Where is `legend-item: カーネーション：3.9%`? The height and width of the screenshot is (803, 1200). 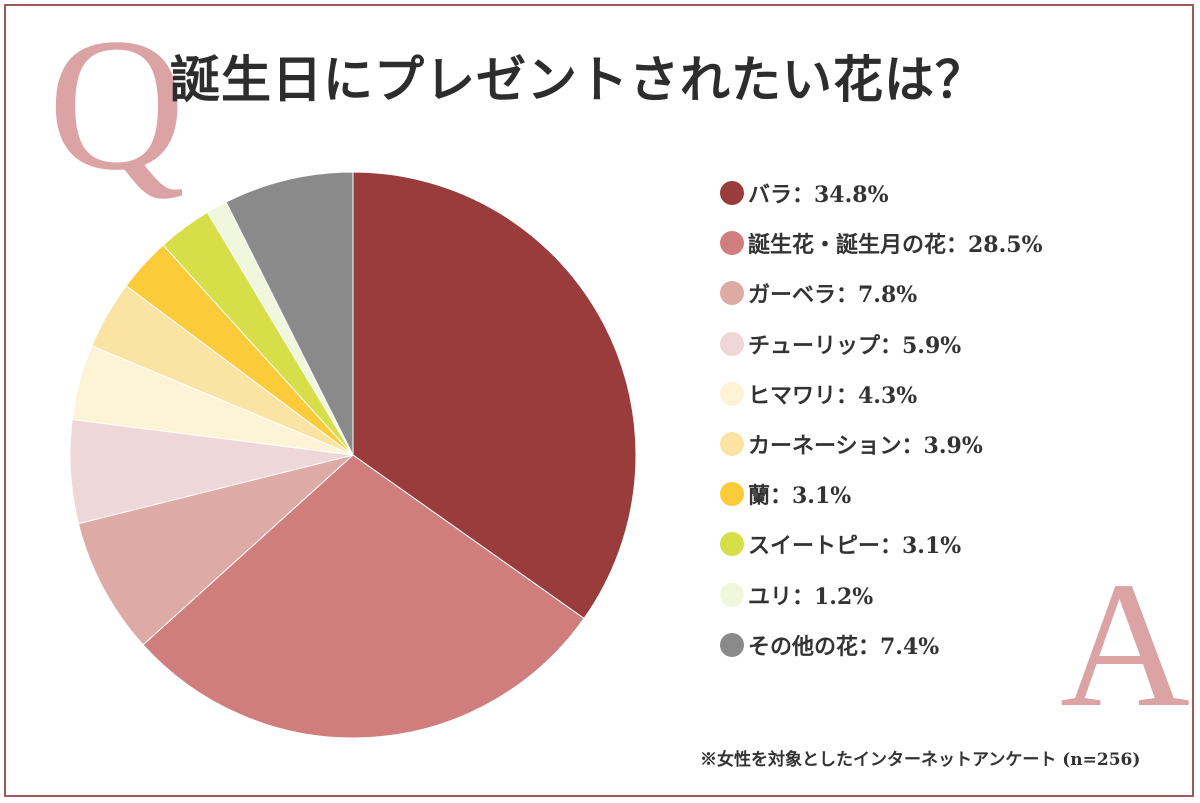 legend-item: カーネーション：3.9% is located at coordinates (881, 444).